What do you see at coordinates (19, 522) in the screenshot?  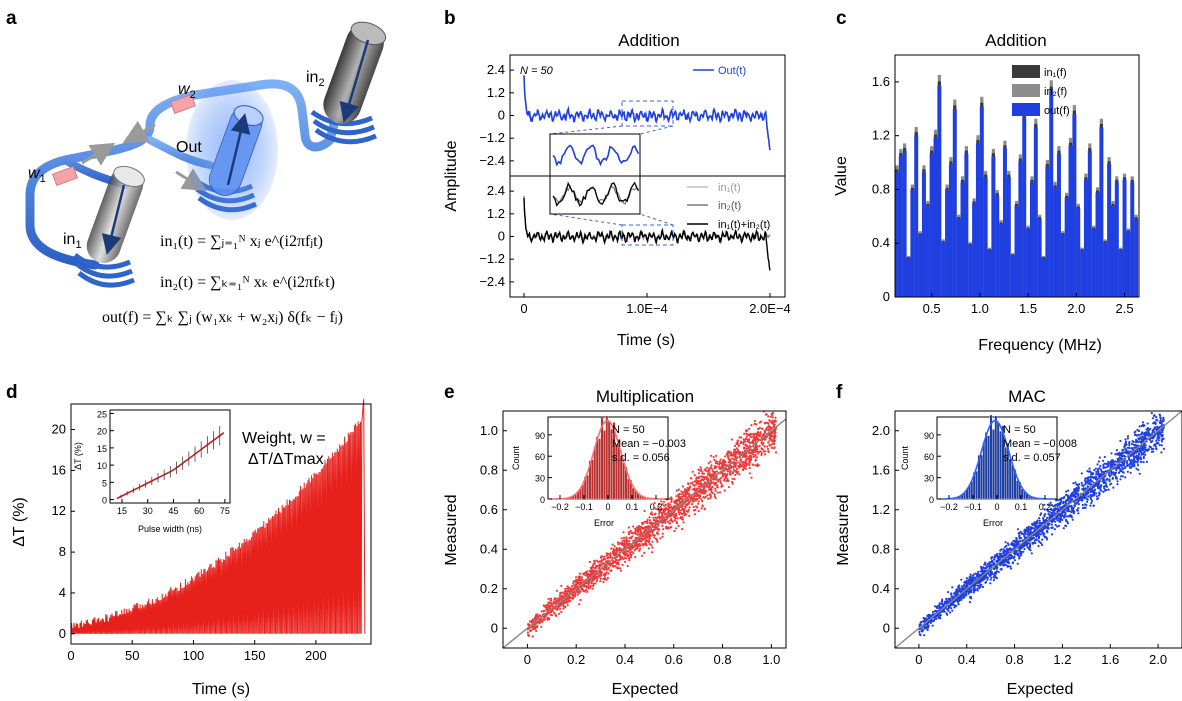 I see `chart-d-y-label: ΔT (%)` at bounding box center [19, 522].